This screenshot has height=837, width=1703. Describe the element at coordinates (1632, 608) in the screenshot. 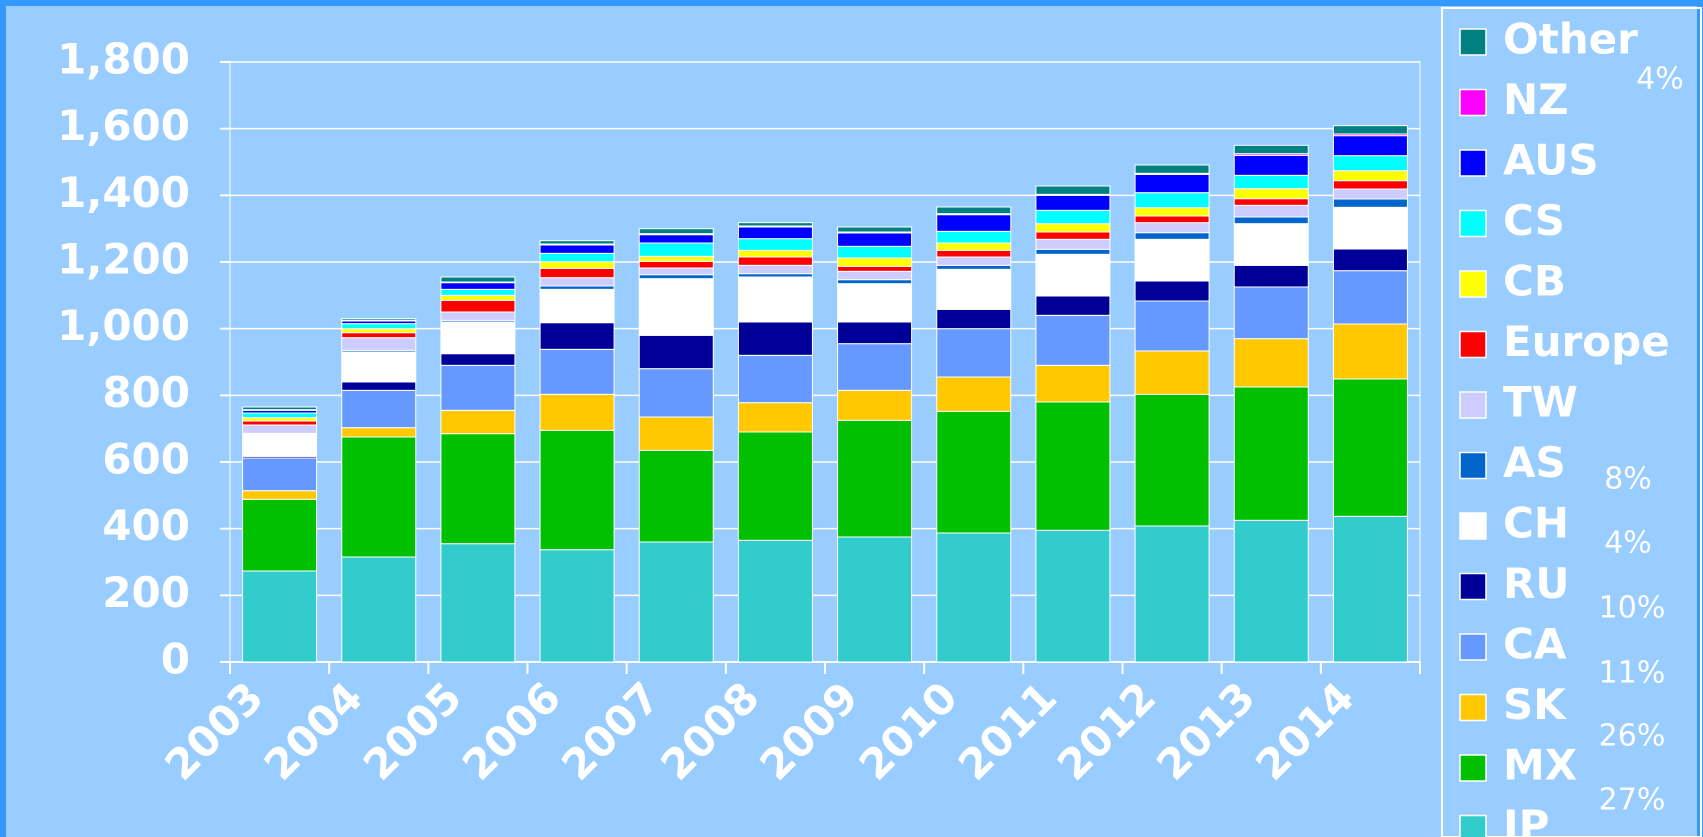

I see `annotation: 10%` at that location.